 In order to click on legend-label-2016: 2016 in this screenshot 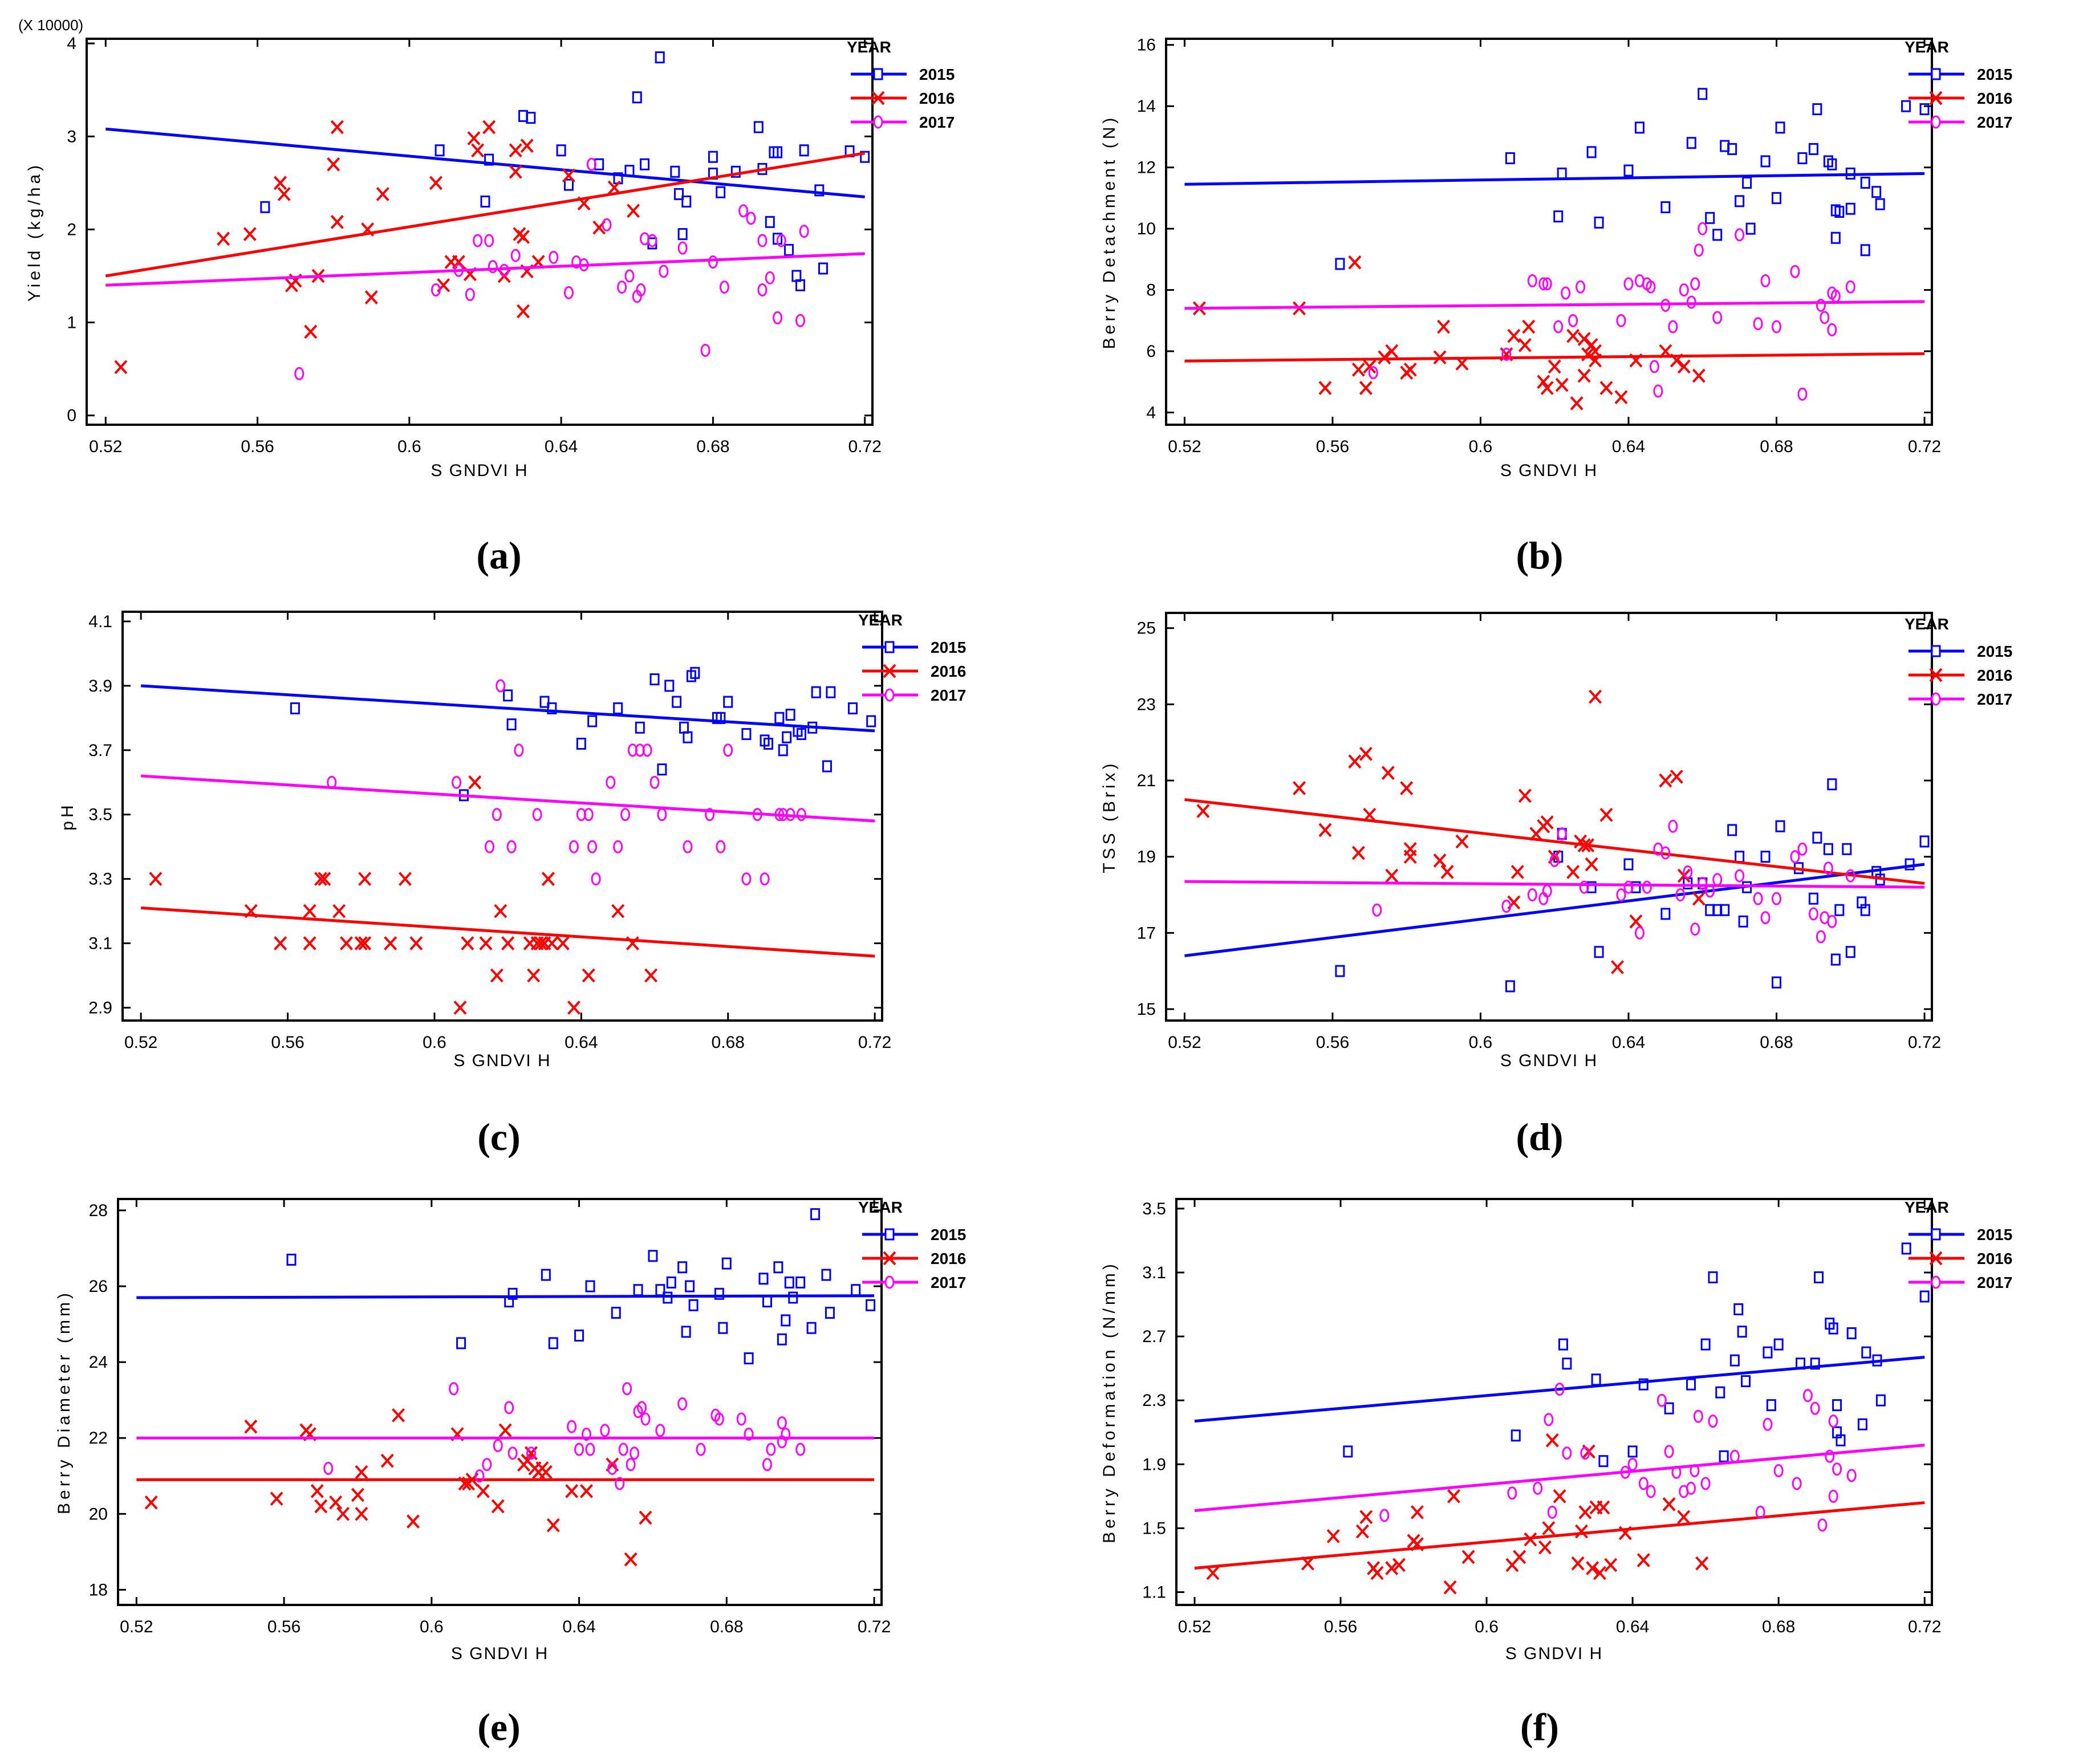, I will do `click(1994, 675)`.